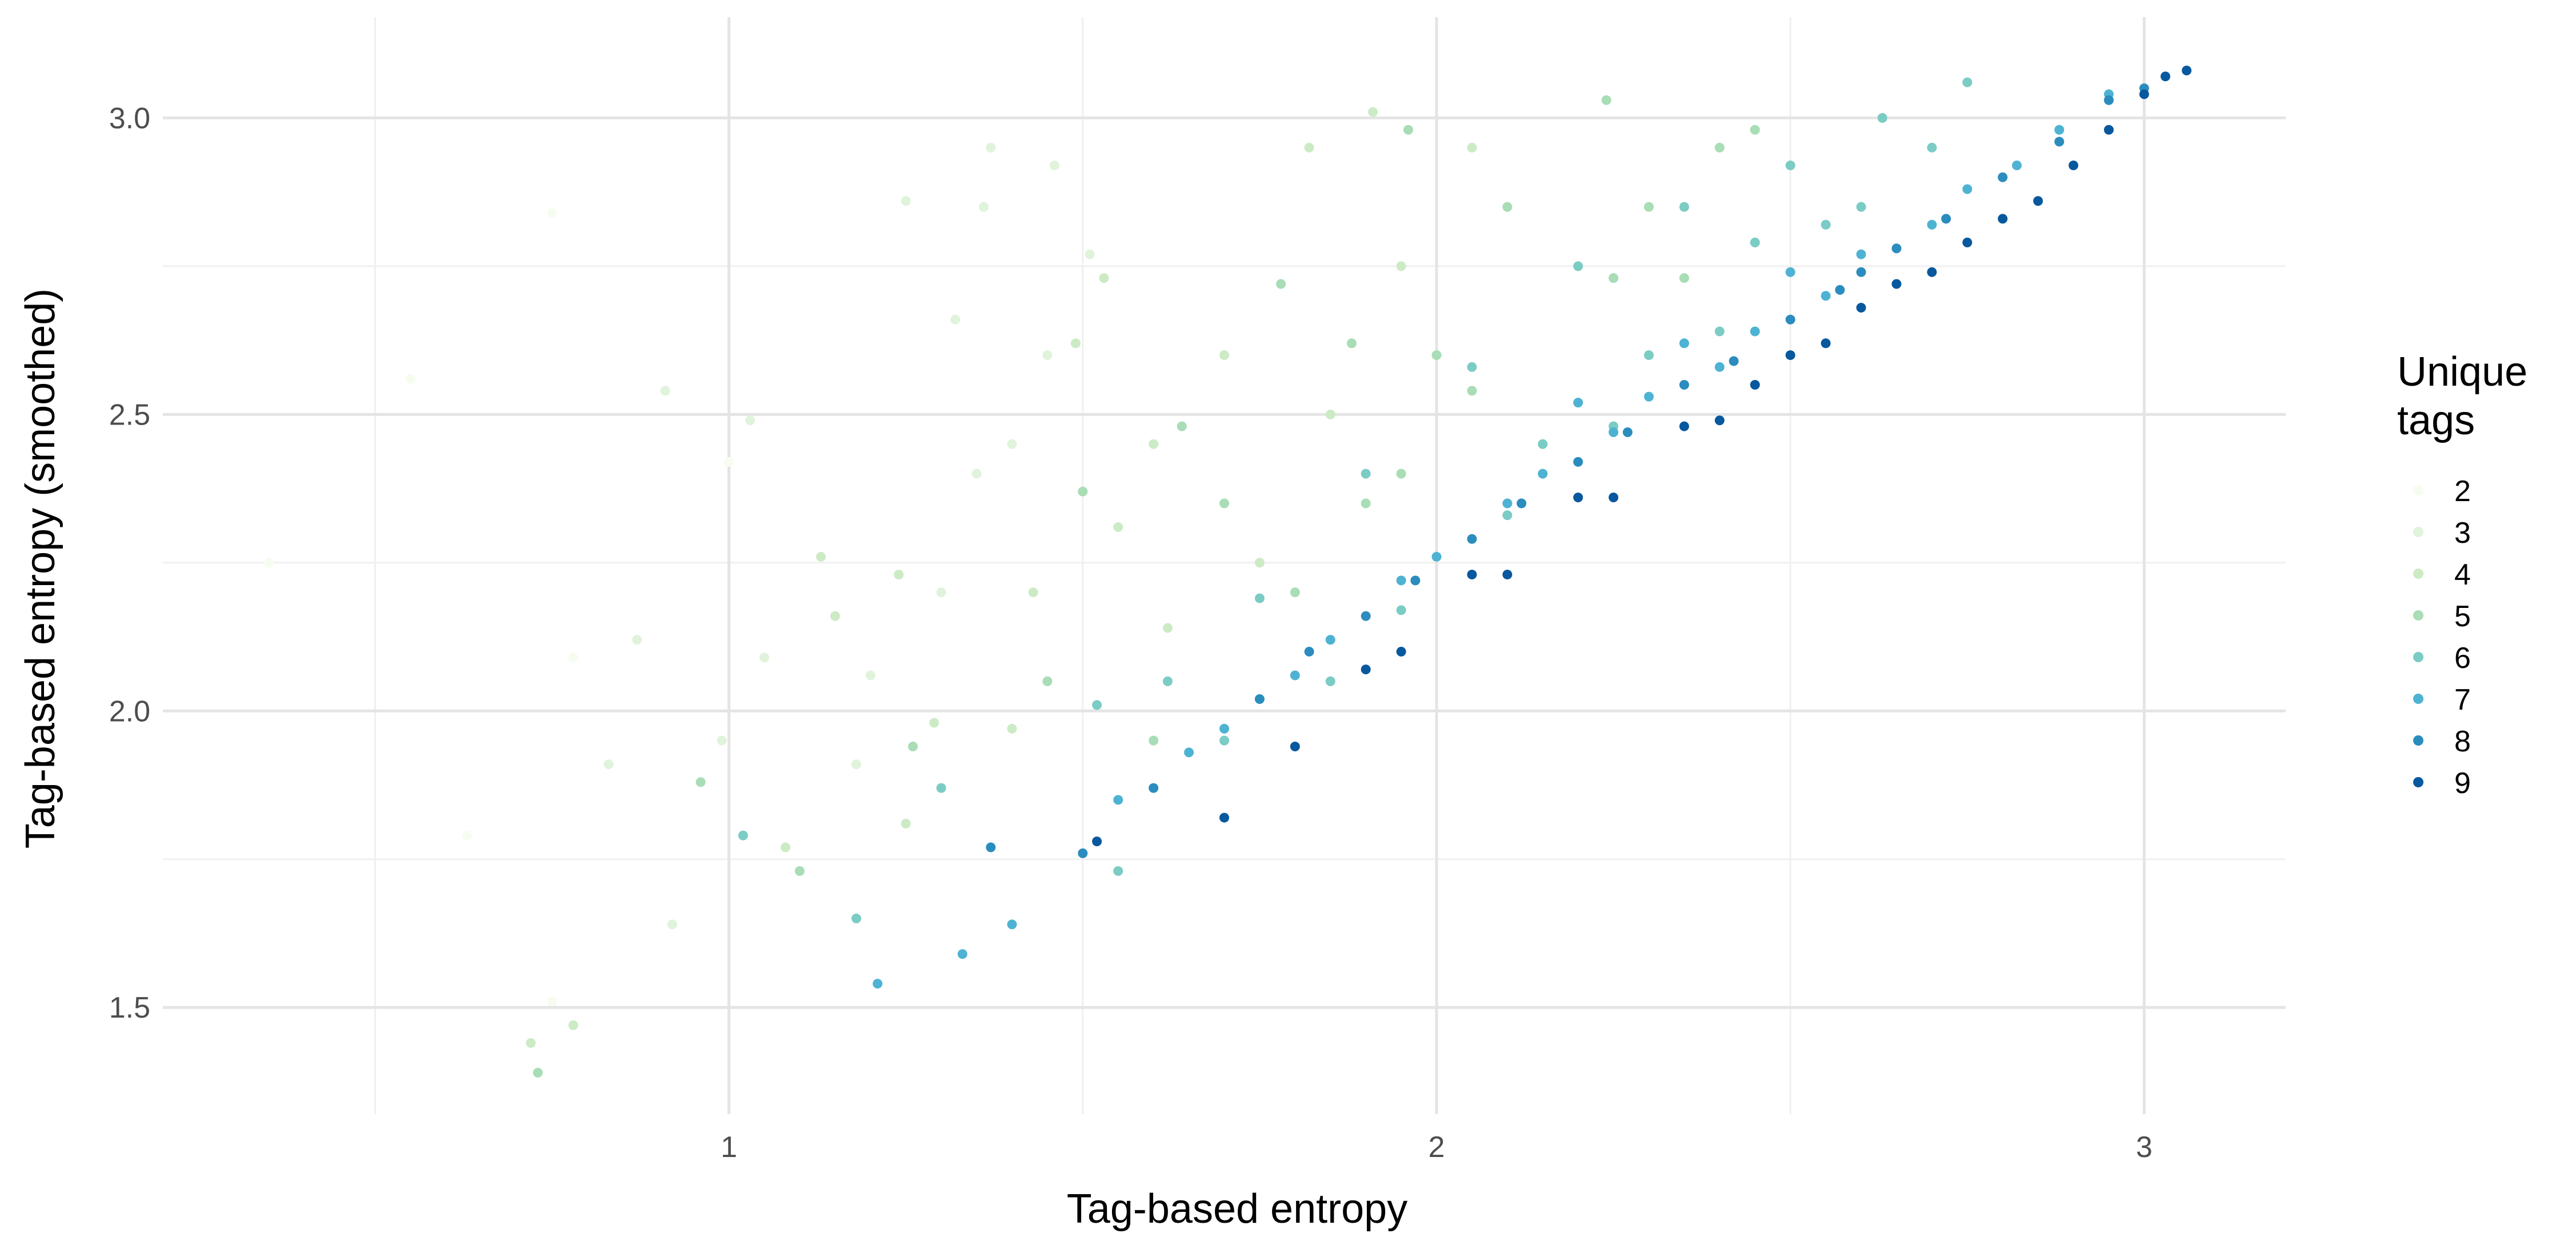 The image size is (2576, 1257). Describe the element at coordinates (2462, 533) in the screenshot. I see `legend-label-3: 3` at that location.